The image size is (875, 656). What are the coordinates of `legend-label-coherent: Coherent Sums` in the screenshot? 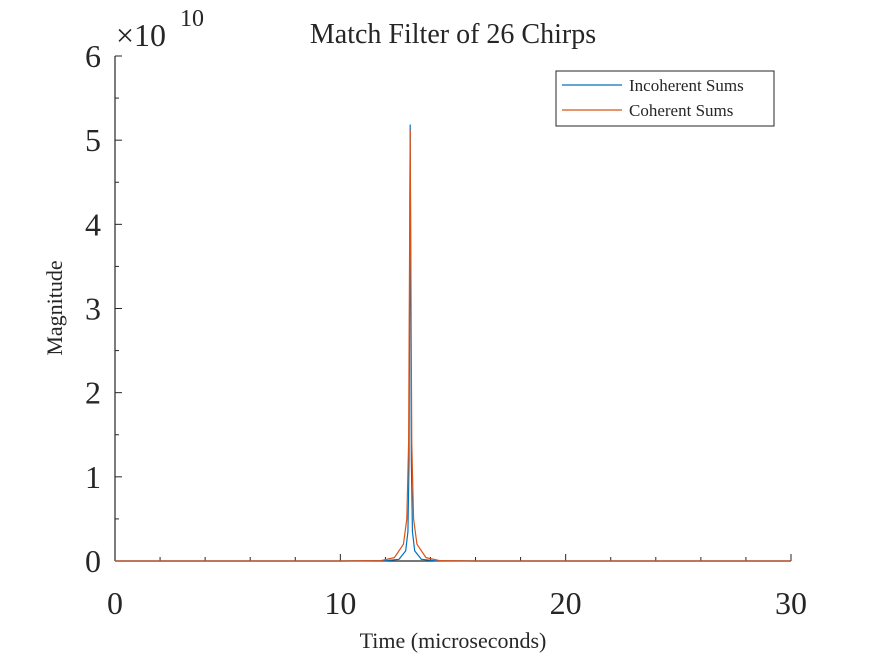 It's located at (681, 110).